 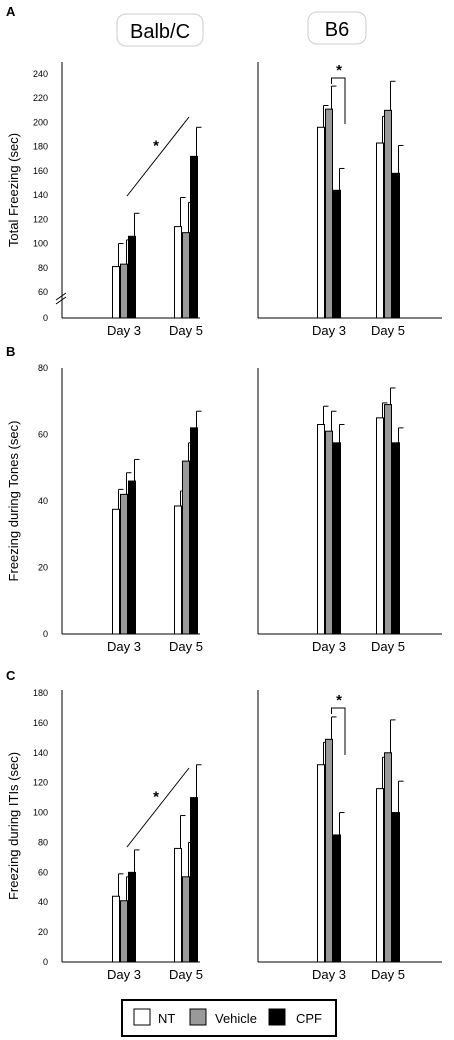 I want to click on legend-swatch-nt, so click(x=142, y=1017).